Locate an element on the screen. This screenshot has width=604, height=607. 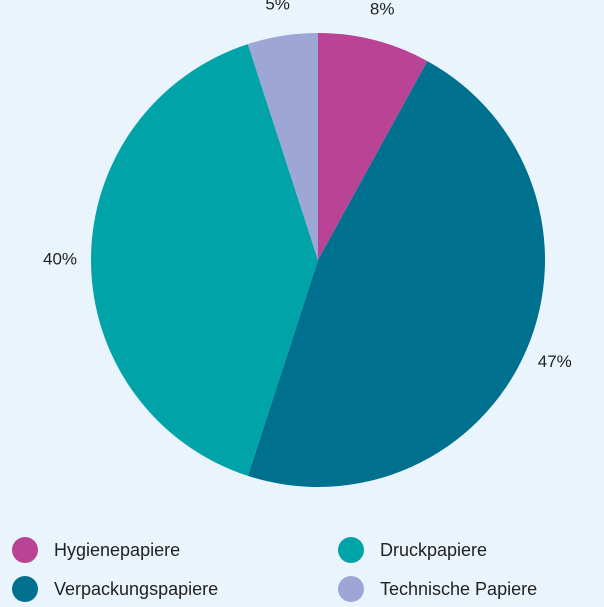
pie-label-verpackungspapiere: 47% is located at coordinates (555, 361).